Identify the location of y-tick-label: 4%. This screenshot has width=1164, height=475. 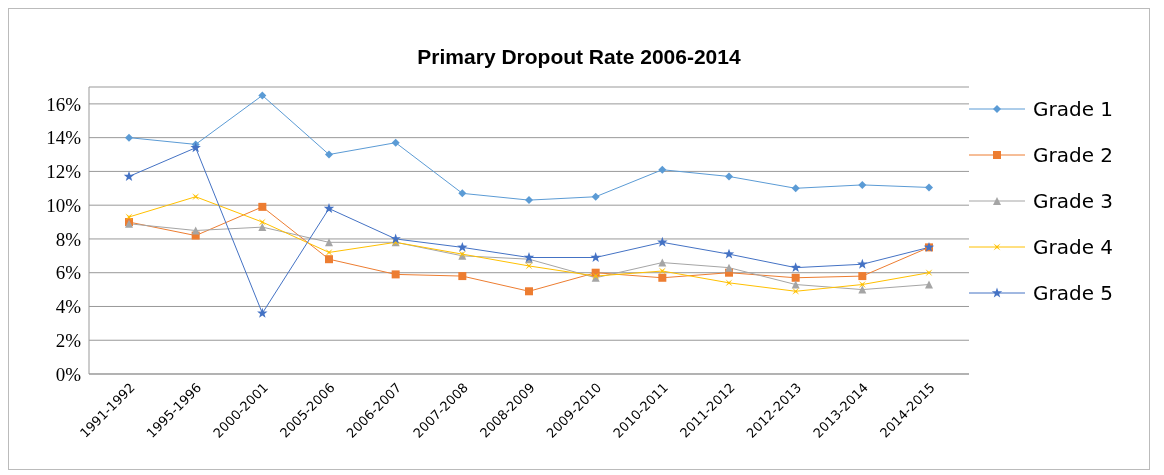
(68, 307).